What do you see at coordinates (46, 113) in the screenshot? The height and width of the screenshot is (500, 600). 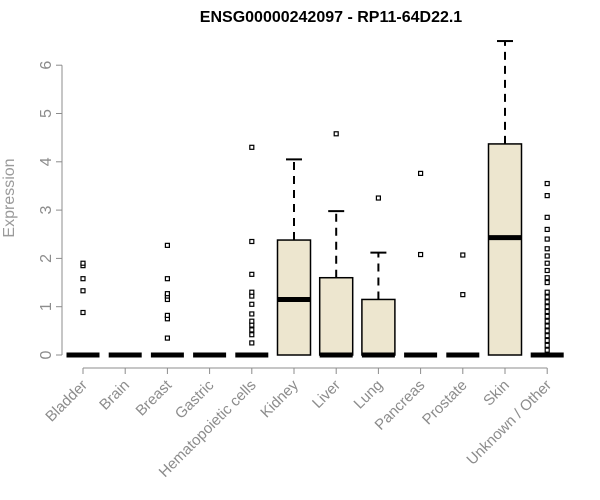 I see `y-tick-label: 5` at bounding box center [46, 113].